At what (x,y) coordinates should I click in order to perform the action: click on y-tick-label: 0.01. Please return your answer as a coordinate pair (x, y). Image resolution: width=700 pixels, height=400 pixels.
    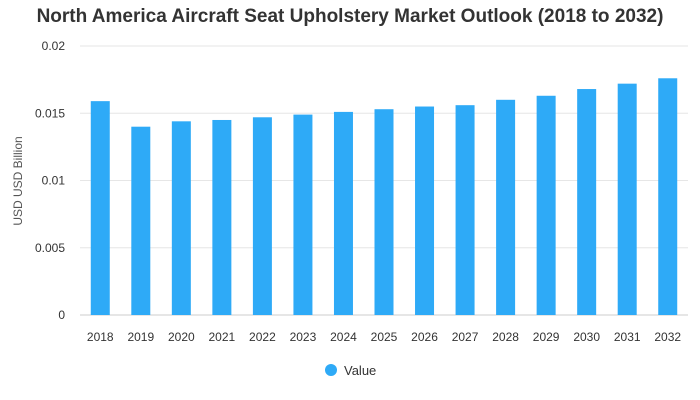
    Looking at the image, I should click on (54, 181).